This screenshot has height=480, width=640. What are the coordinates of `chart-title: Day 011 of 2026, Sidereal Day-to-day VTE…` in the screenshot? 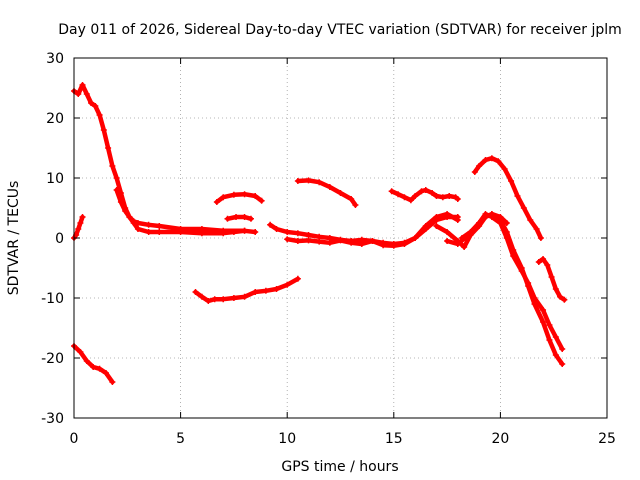 It's located at (340, 30).